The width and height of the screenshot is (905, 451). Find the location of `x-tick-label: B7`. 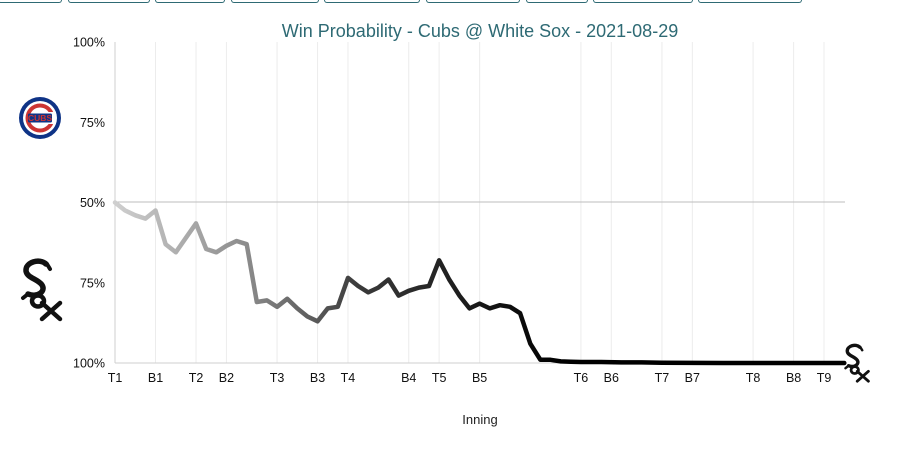

x-tick-label: B7 is located at coordinates (692, 378).